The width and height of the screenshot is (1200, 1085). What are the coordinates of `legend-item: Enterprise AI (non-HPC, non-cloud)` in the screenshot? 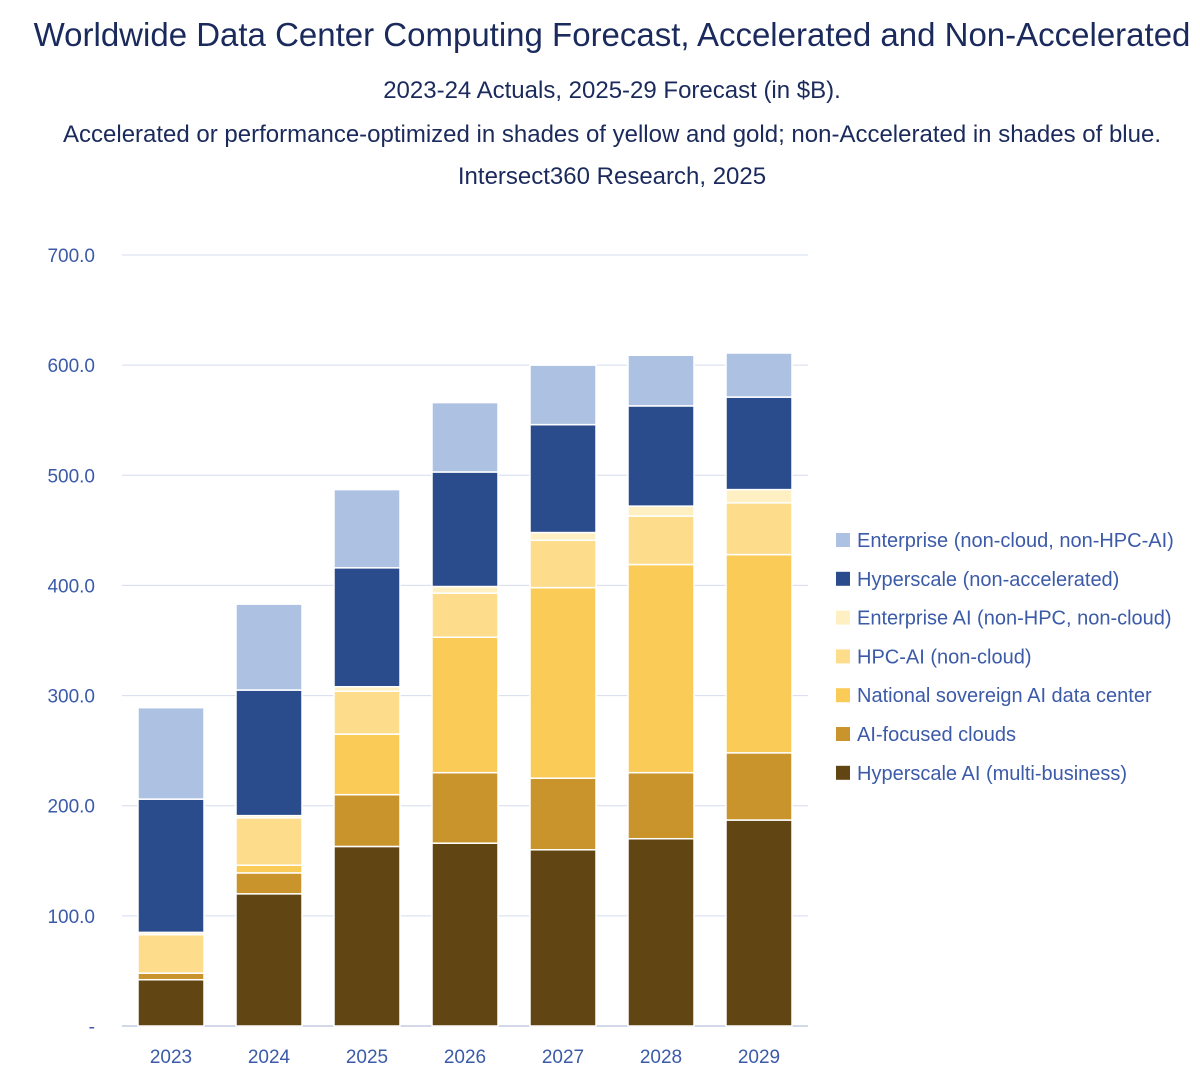 It's located at (1004, 619).